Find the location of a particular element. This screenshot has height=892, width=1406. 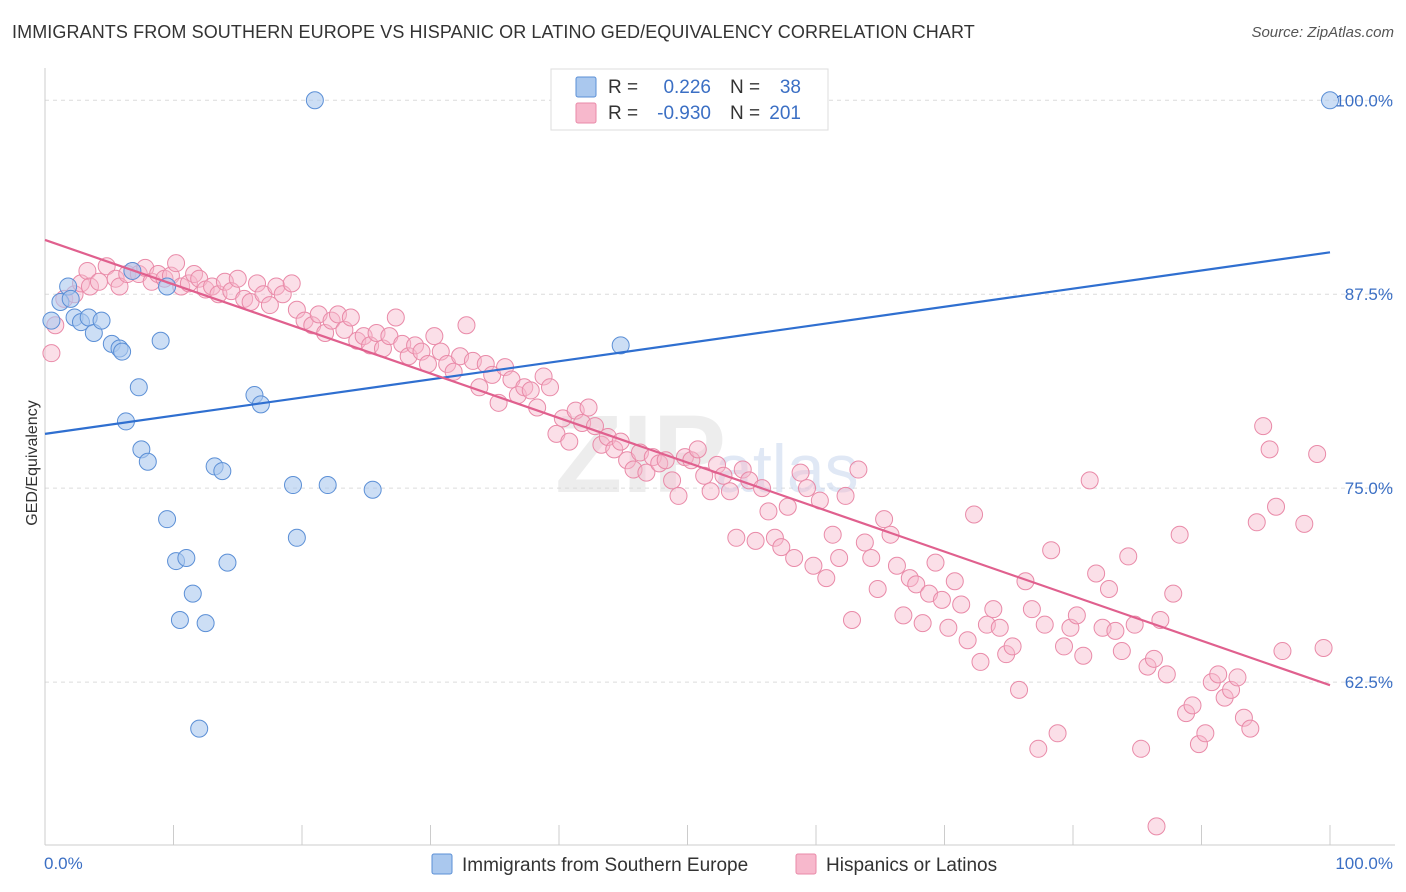

legend-blue-swatch is located at coordinates (586, 87).